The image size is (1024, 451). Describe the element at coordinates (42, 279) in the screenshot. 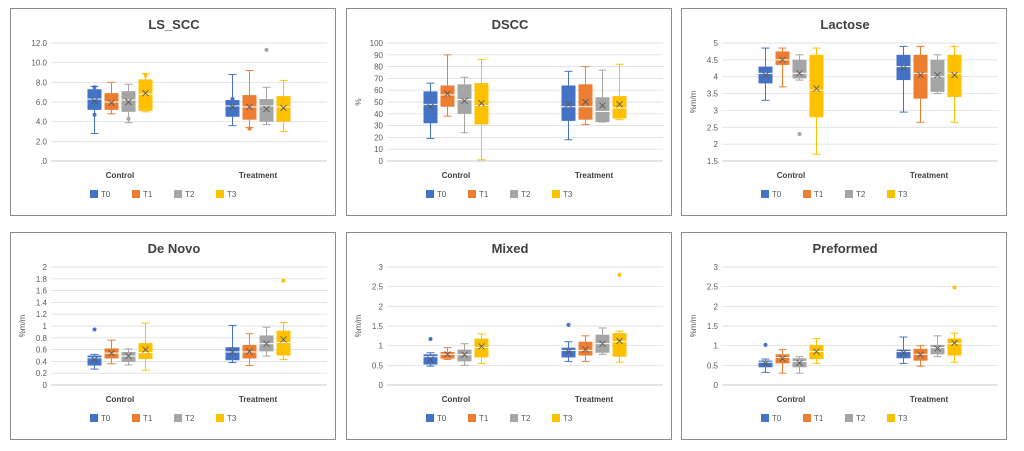

I see `y-tick-label: 1.8` at that location.